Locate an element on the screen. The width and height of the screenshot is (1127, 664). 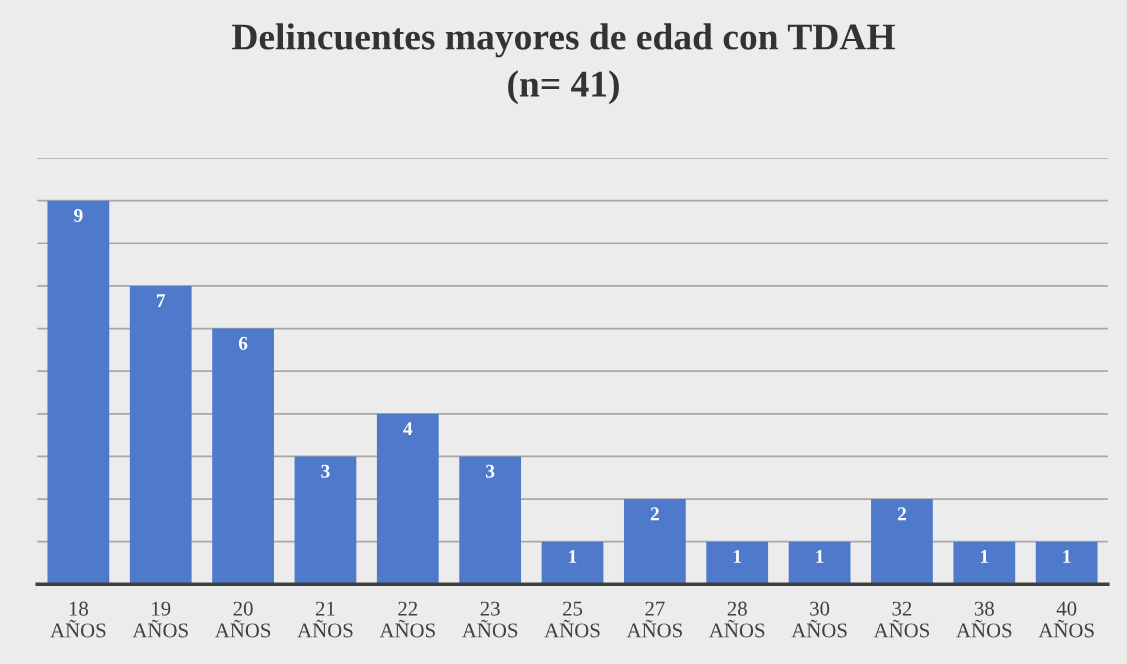
data-label: 9 is located at coordinates (78, 215).